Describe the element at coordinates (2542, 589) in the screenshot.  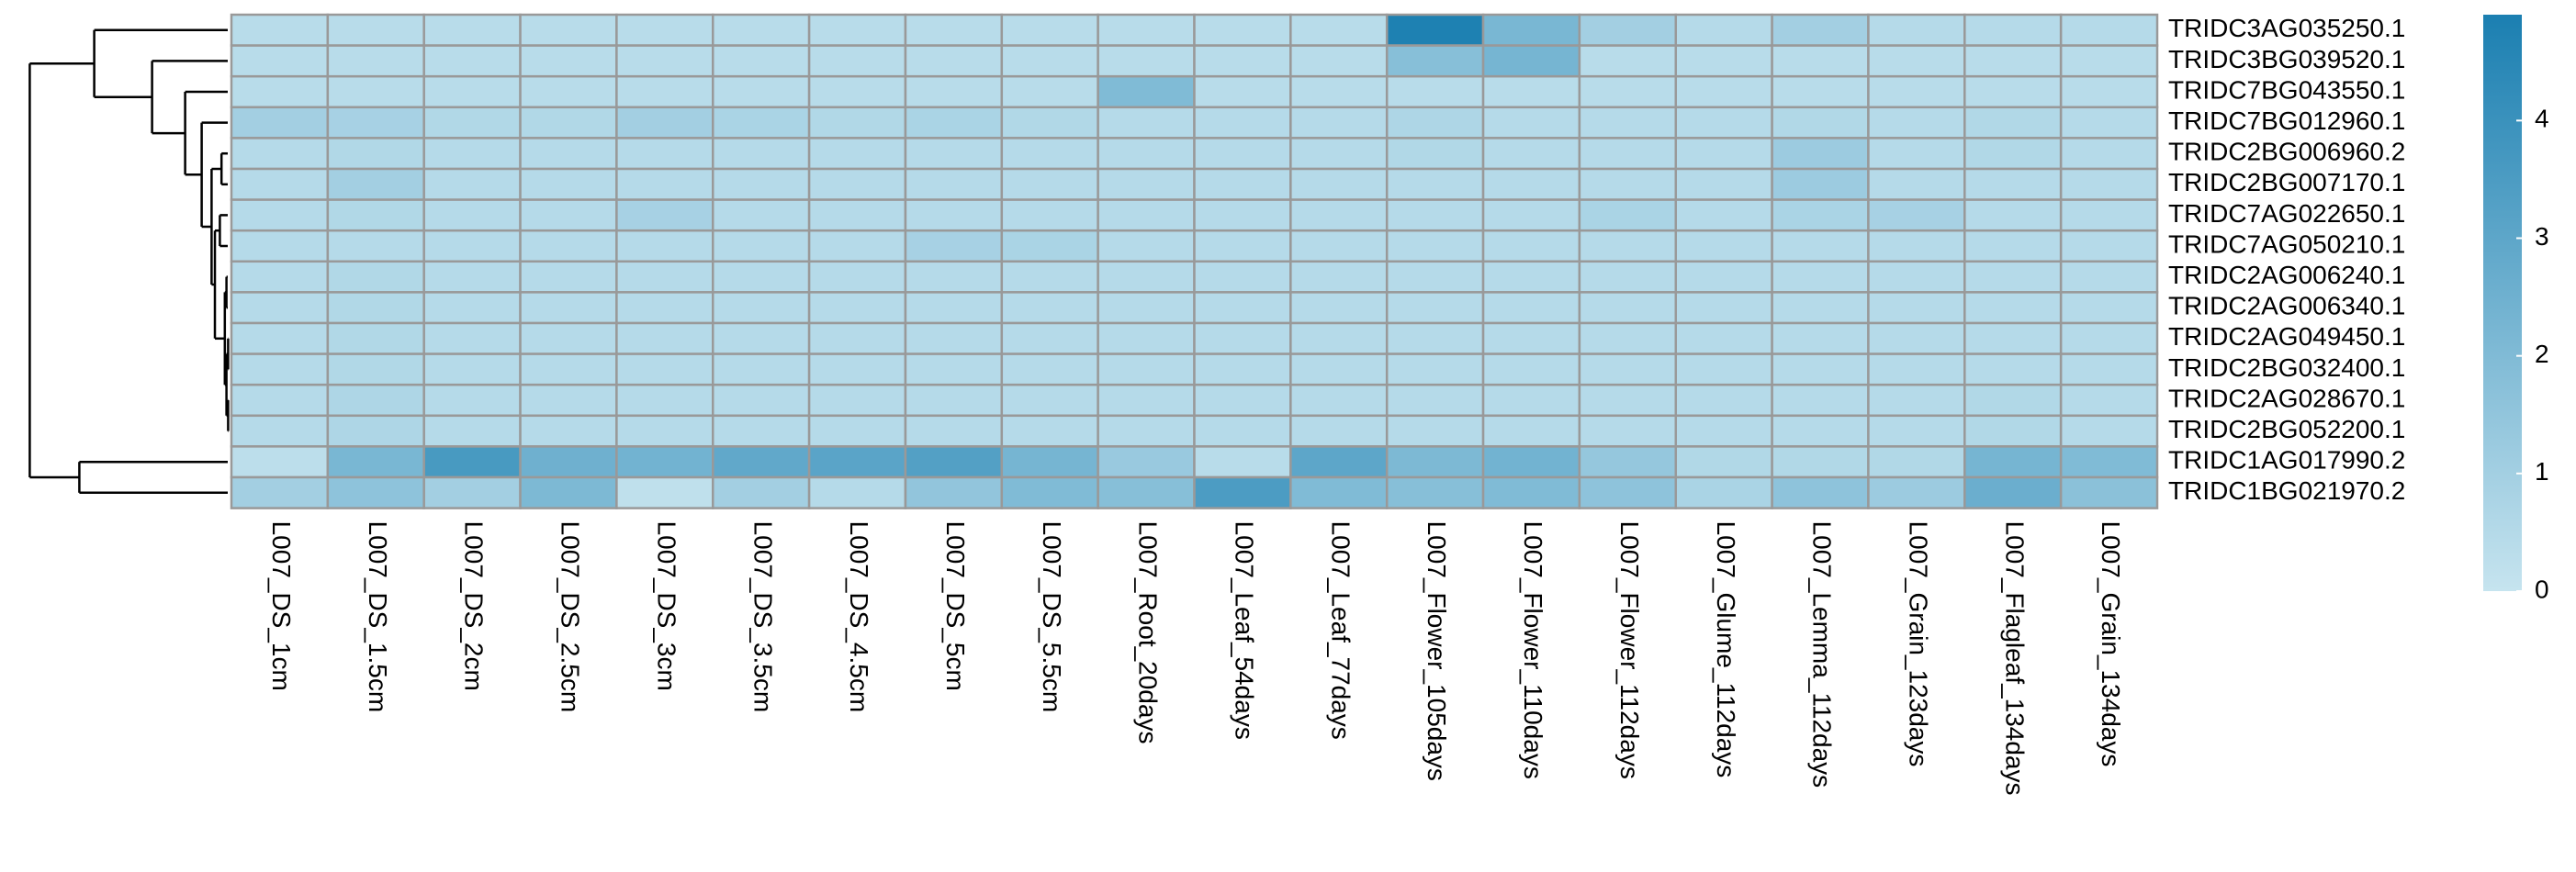
I see `colorbar-tick-label: 0` at that location.